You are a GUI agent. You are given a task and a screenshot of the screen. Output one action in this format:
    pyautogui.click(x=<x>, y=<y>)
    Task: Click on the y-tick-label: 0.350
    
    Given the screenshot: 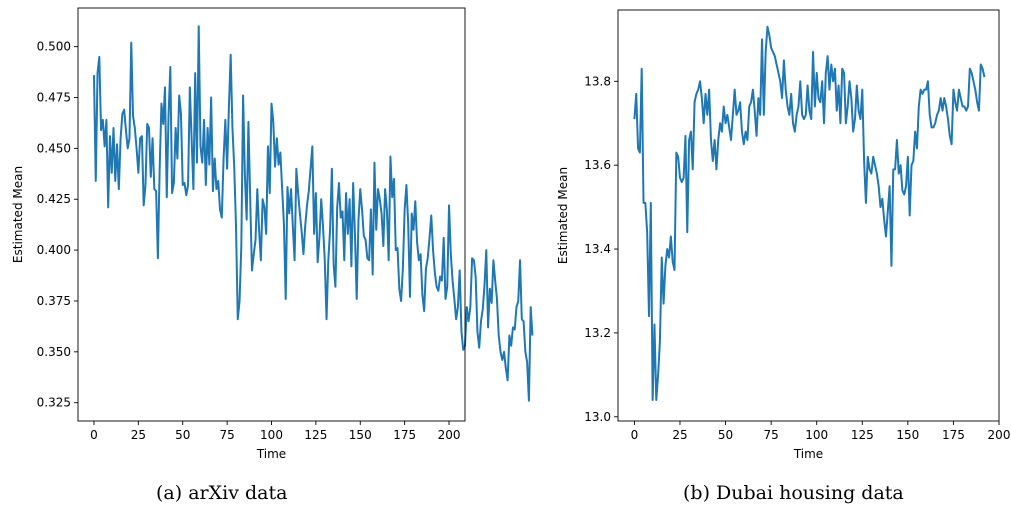 What is the action you would take?
    pyautogui.click(x=54, y=352)
    